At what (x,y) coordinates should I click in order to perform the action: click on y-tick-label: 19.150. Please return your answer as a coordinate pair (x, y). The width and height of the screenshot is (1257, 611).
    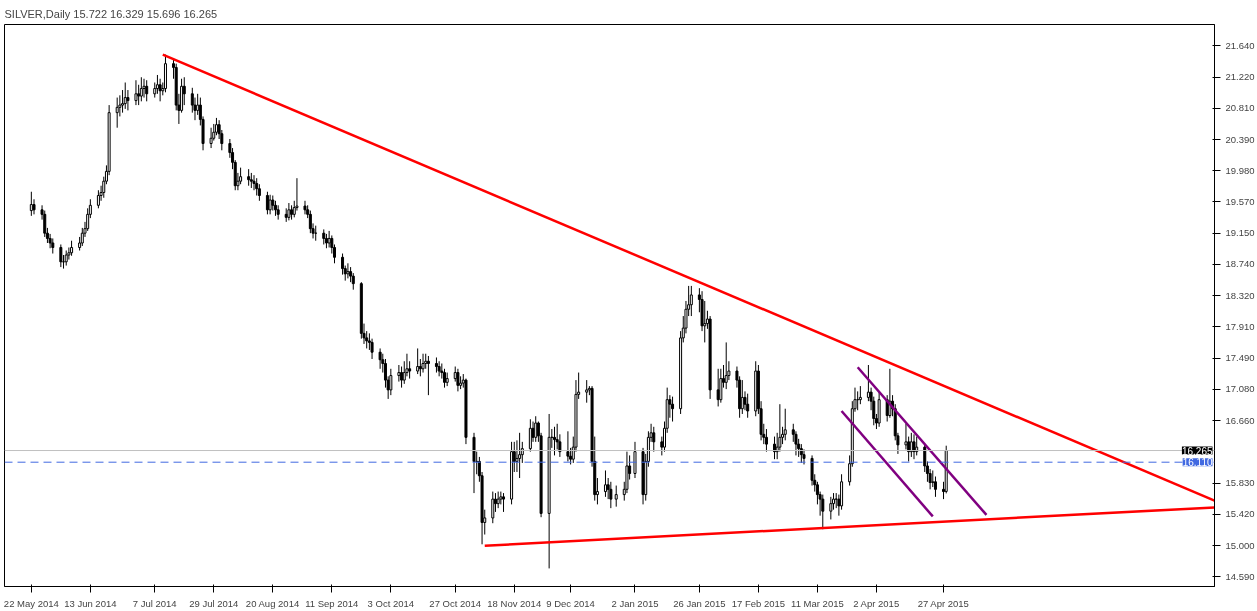
    Looking at the image, I should click on (1240, 233).